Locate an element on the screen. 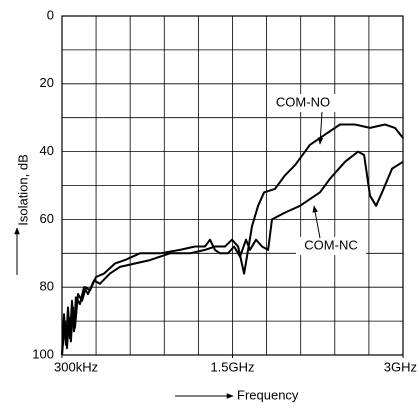 The width and height of the screenshot is (419, 408). x-tick-label: 300kHz is located at coordinates (76, 366).